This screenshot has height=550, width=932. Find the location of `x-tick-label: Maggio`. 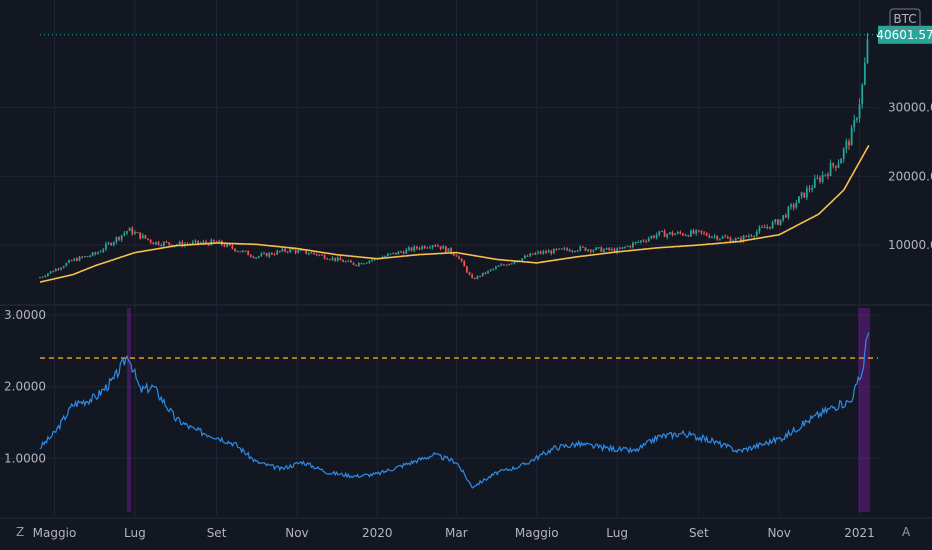

x-tick-label: Maggio is located at coordinates (55, 533).